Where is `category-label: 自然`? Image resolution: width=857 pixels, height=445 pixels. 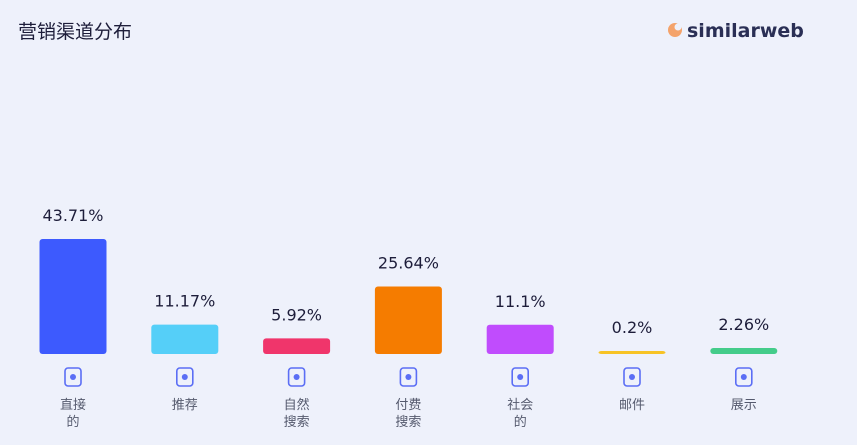
category-label: 自然 is located at coordinates (297, 405).